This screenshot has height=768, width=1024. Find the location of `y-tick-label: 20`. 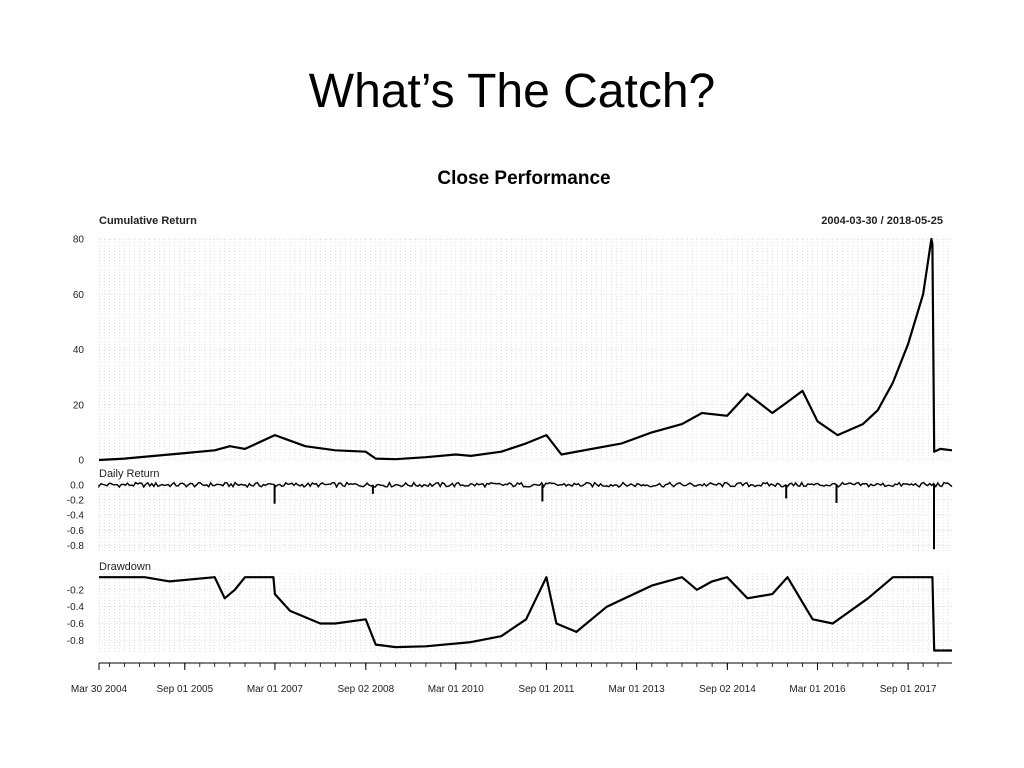

y-tick-label: 20 is located at coordinates (79, 405).